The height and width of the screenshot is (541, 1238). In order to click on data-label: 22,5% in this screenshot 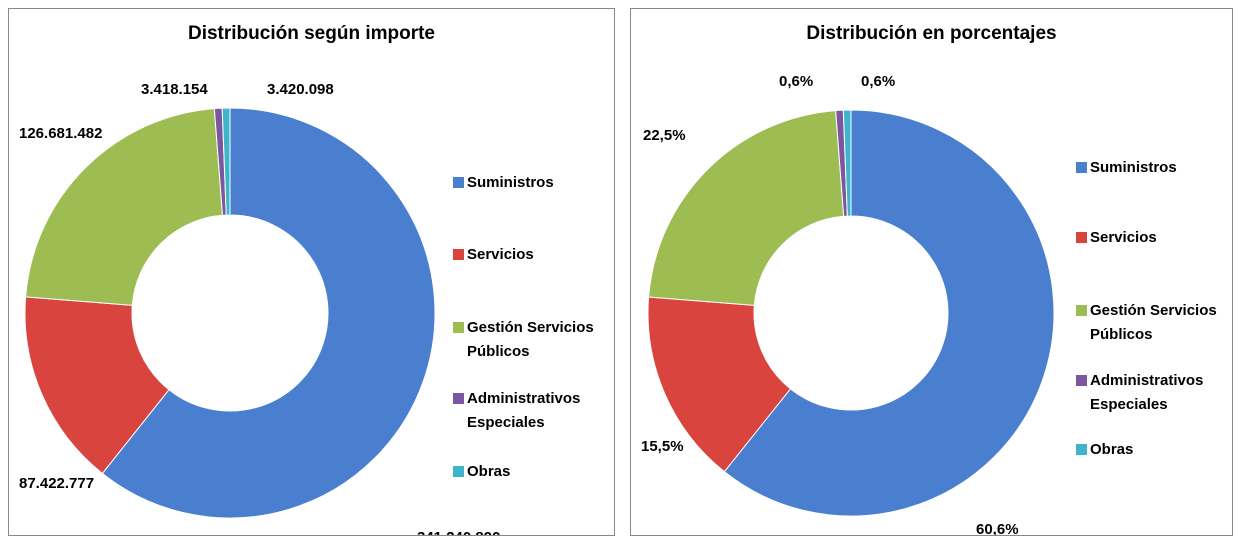, I will do `click(664, 135)`.